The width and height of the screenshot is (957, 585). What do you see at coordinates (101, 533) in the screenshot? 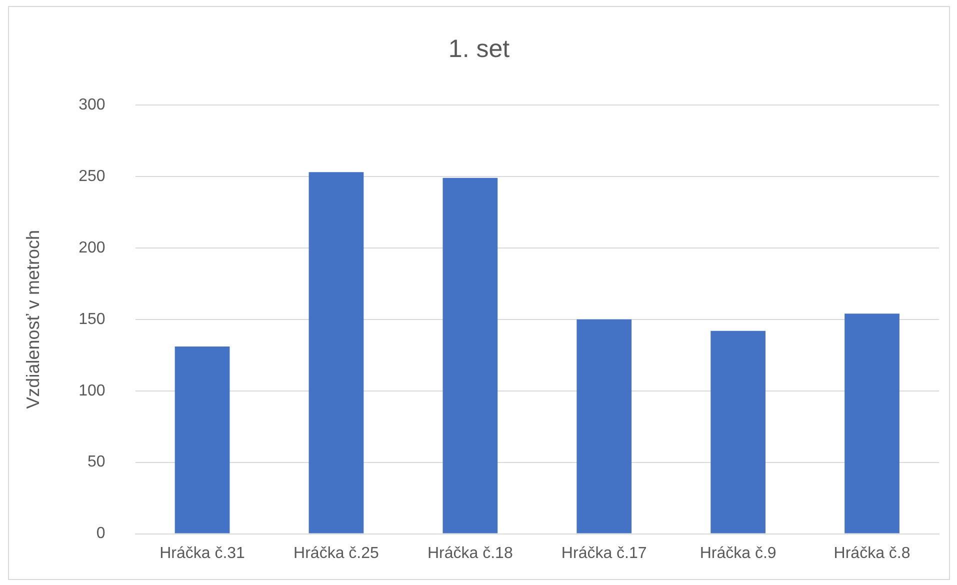
I see `y-tick-label: 0` at bounding box center [101, 533].